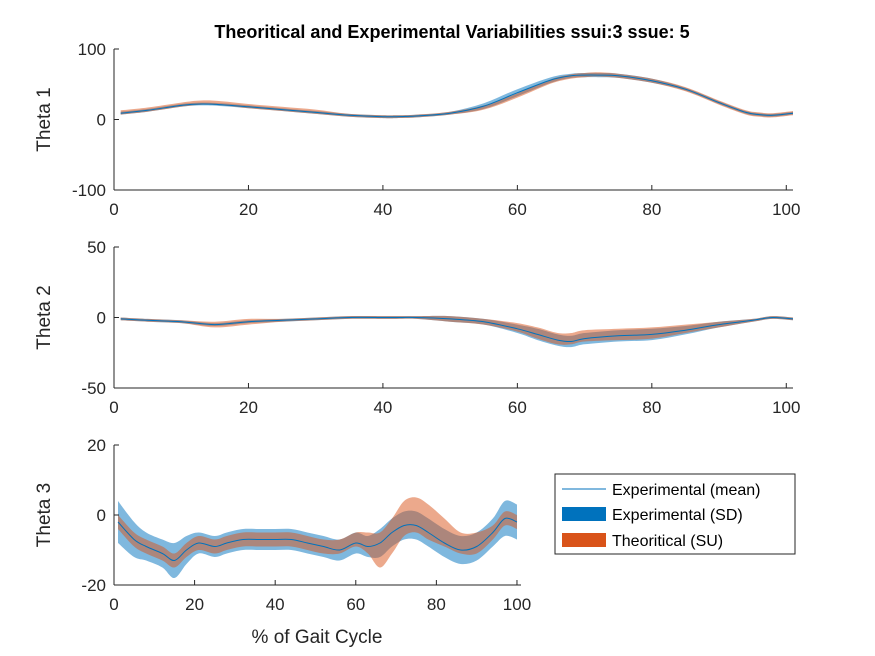 This screenshot has height=656, width=875. I want to click on x-axis-label: % of Gait Cycle, so click(317, 637).